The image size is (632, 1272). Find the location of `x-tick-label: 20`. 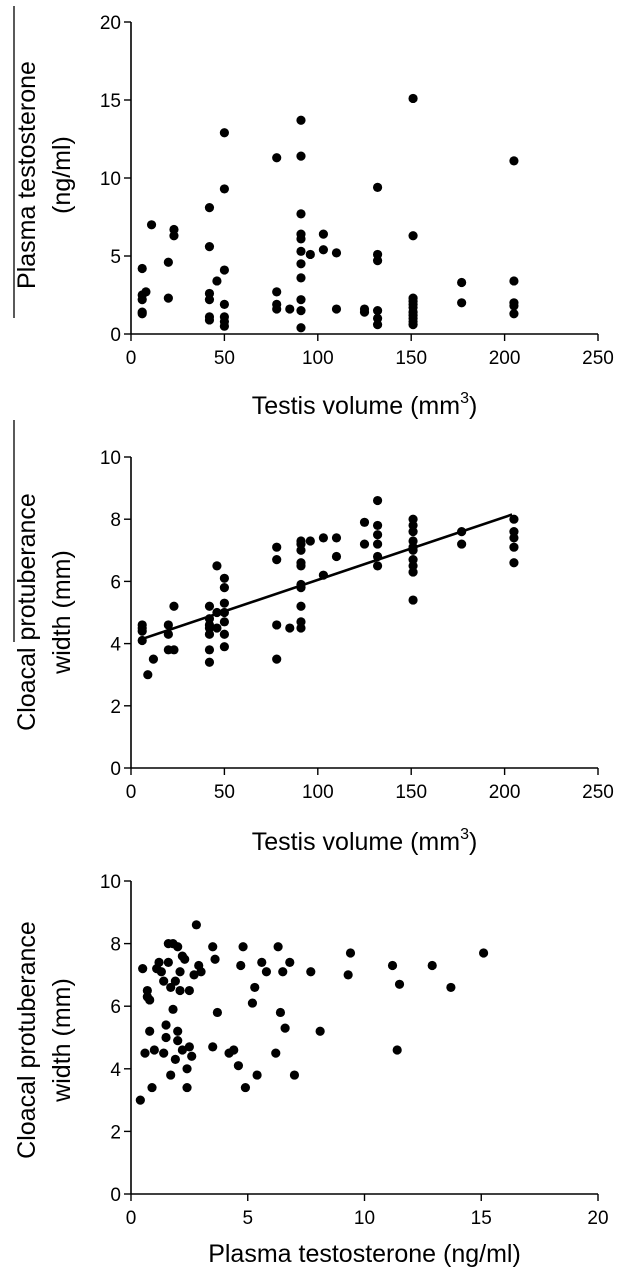

x-tick-label: 20 is located at coordinates (597, 1218).